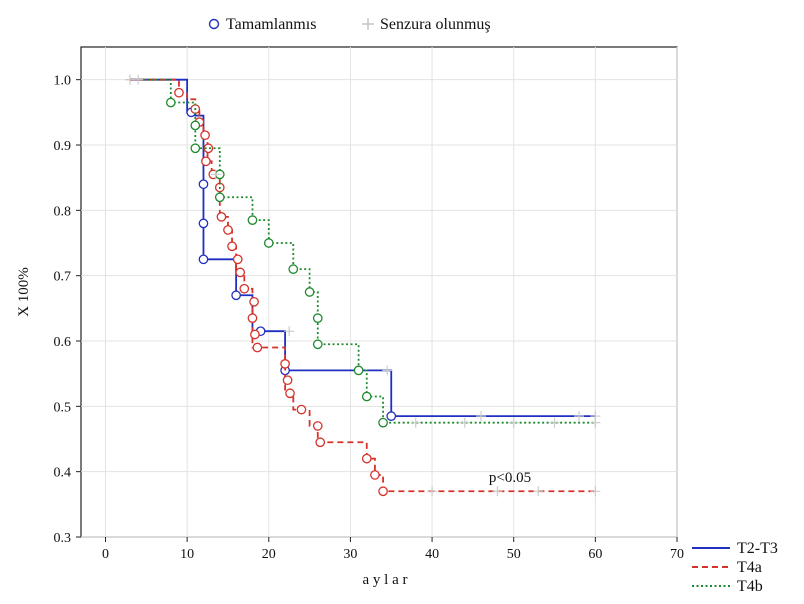 The height and width of the screenshot is (604, 804). What do you see at coordinates (63, 538) in the screenshot?
I see `y-tick-label: 0.3` at bounding box center [63, 538].